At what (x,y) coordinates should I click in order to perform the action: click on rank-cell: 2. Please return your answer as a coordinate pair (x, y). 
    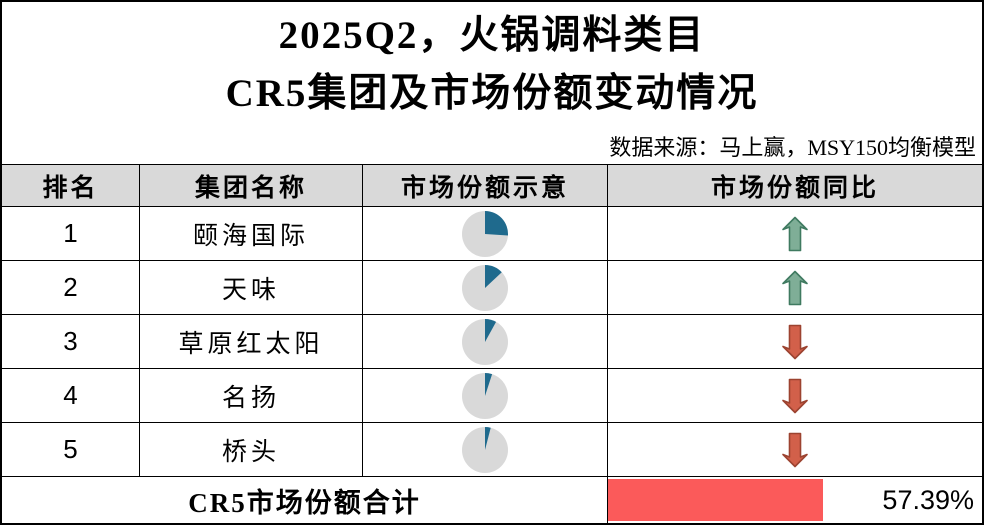
    Looking at the image, I should click on (71, 288).